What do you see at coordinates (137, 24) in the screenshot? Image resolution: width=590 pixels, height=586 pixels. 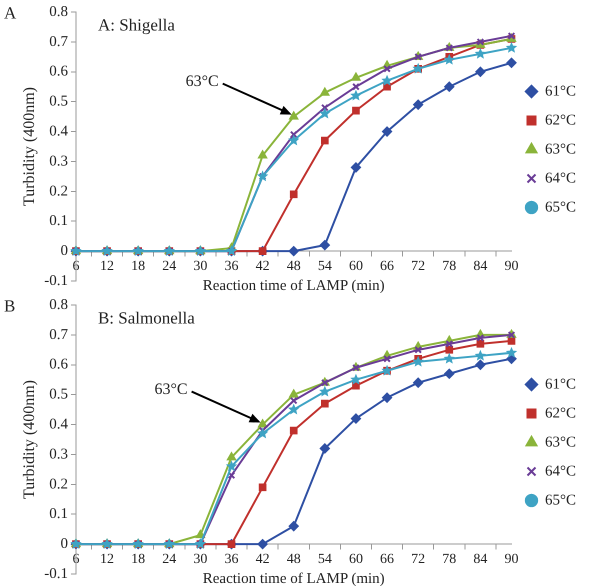 I see `chart-title: A: Shigella` at bounding box center [137, 24].